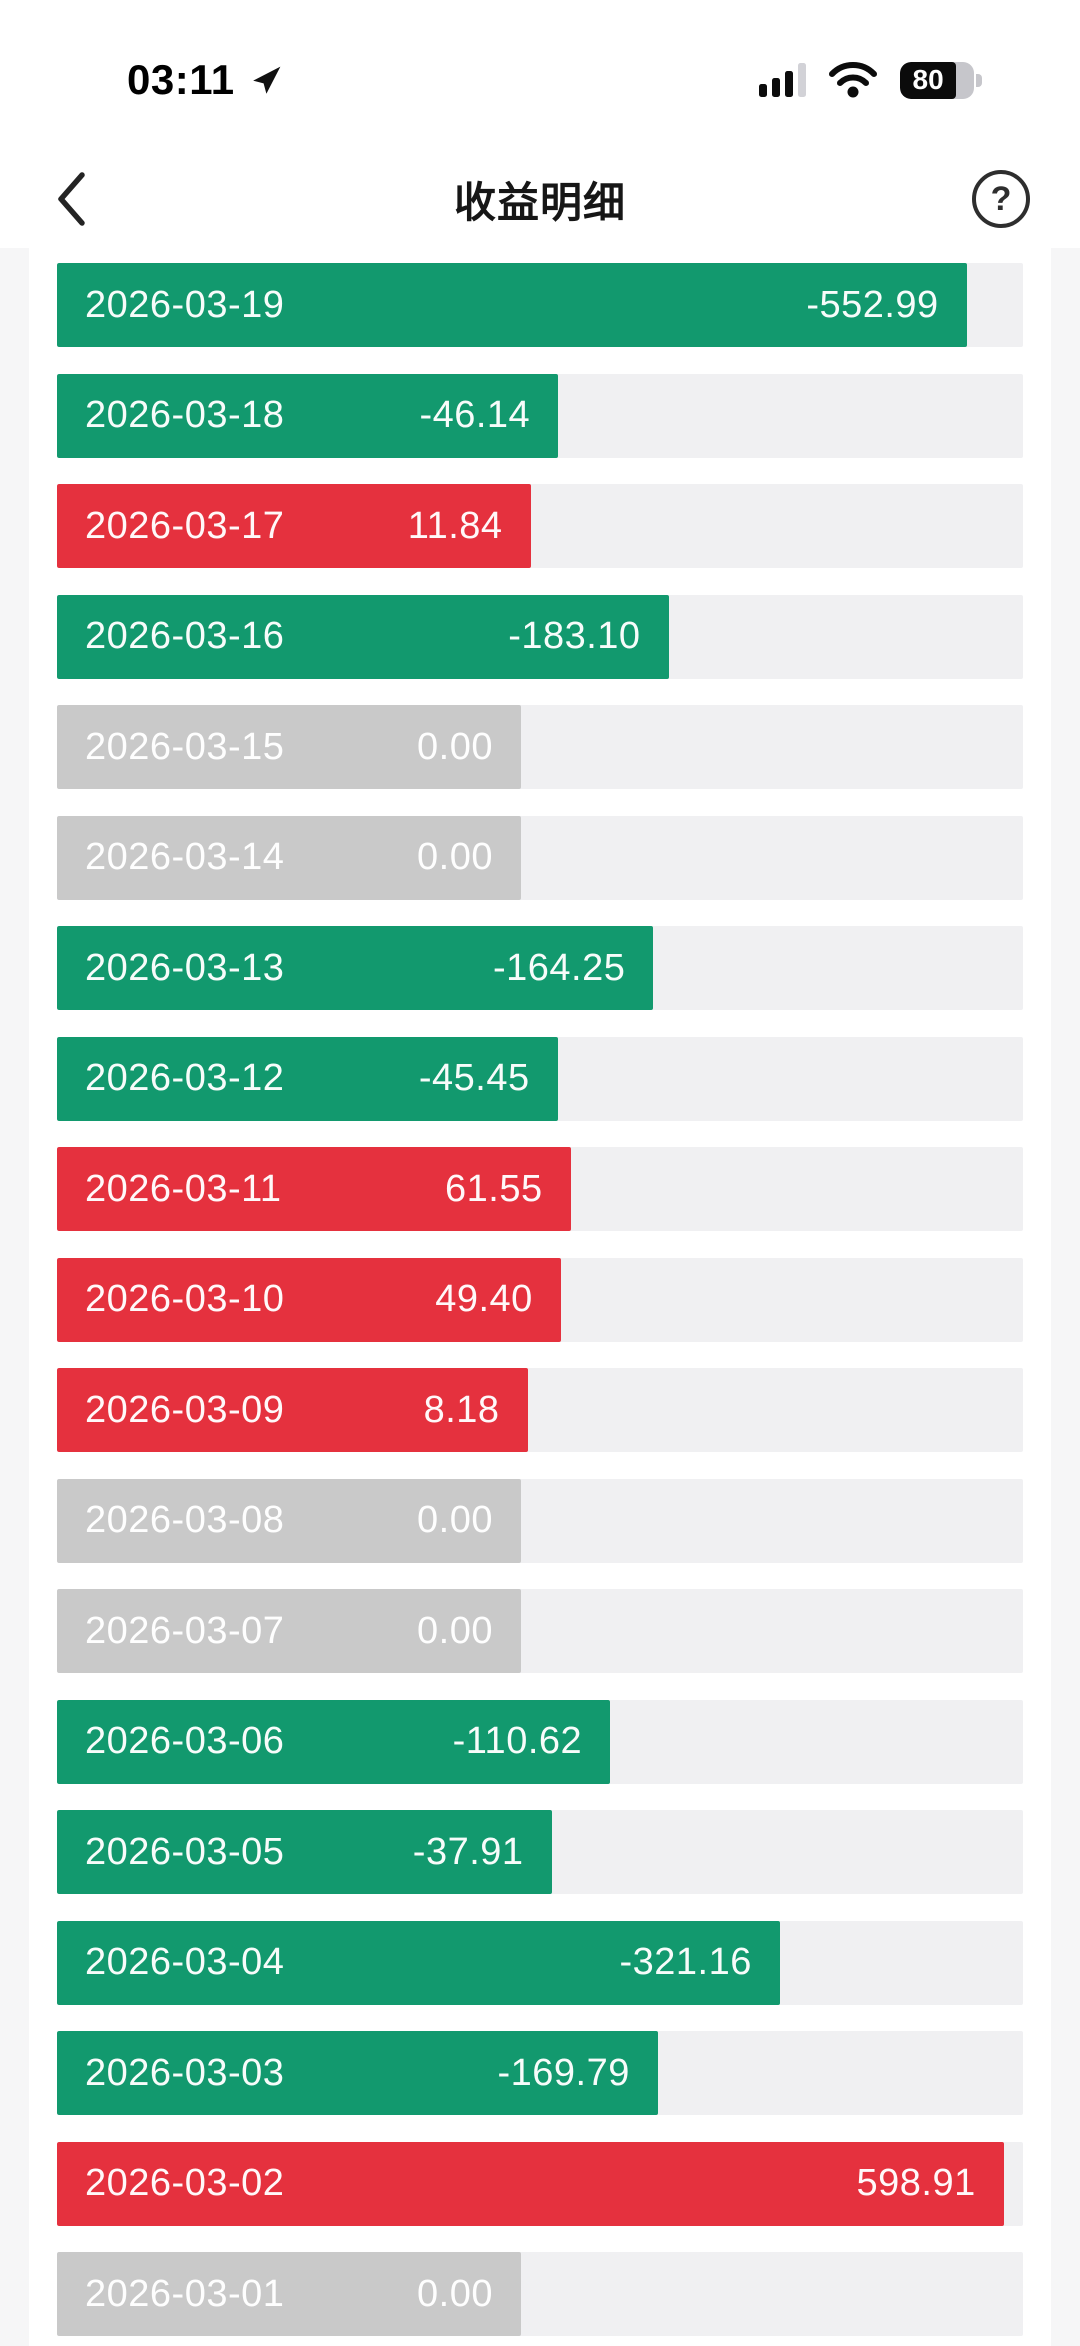 This screenshot has width=1080, height=2346. I want to click on bar-track: 2026-03-12 -45.45, so click(540, 1078).